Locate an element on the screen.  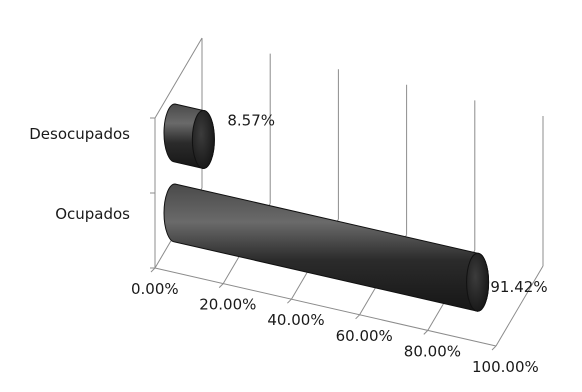
x-tick-label: 40.00% is located at coordinates (295, 320).